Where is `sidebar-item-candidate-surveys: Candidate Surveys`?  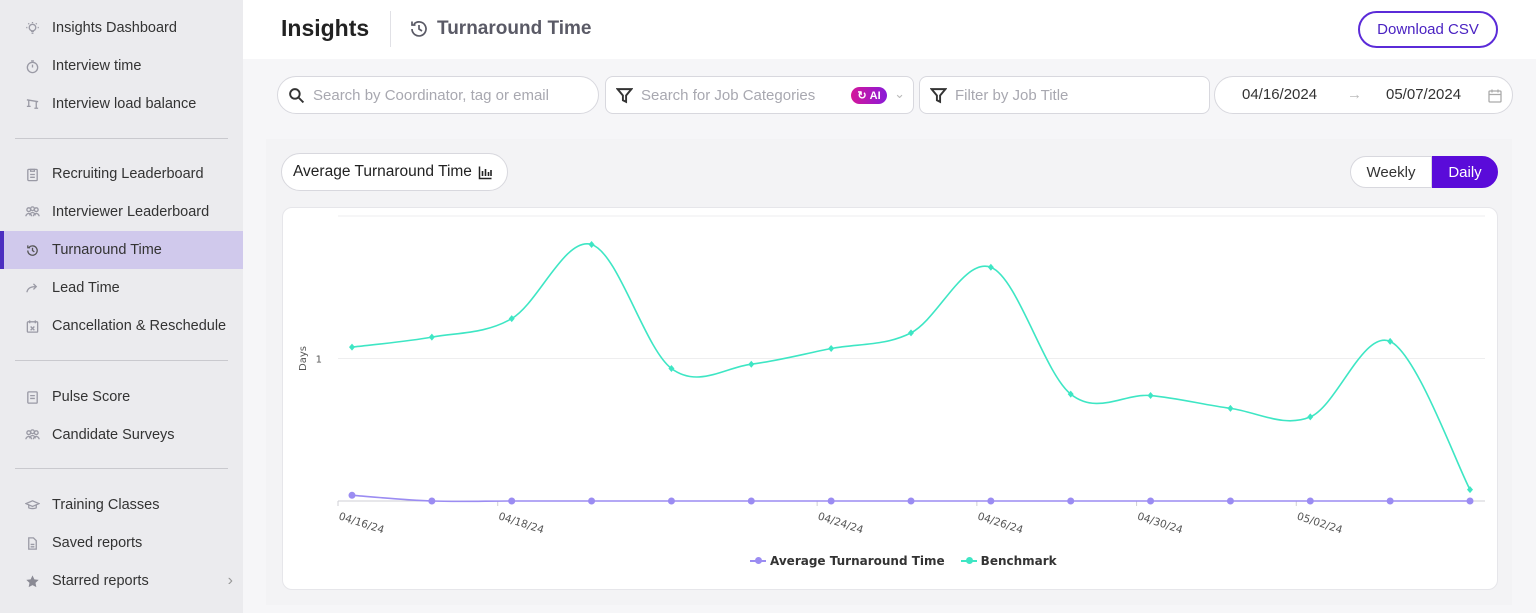
sidebar-item-candidate-surveys: Candidate Surveys is located at coordinates (121, 435).